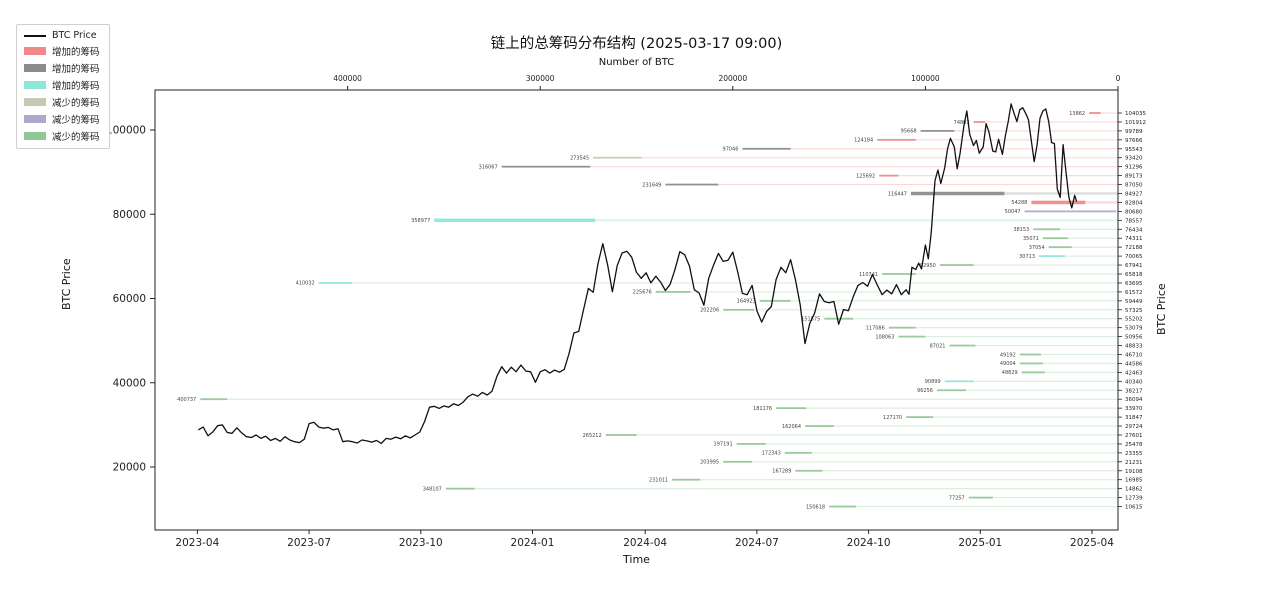  Describe the element at coordinates (1134, 427) in the screenshot. I see `right-tick-label: 29724` at that location.